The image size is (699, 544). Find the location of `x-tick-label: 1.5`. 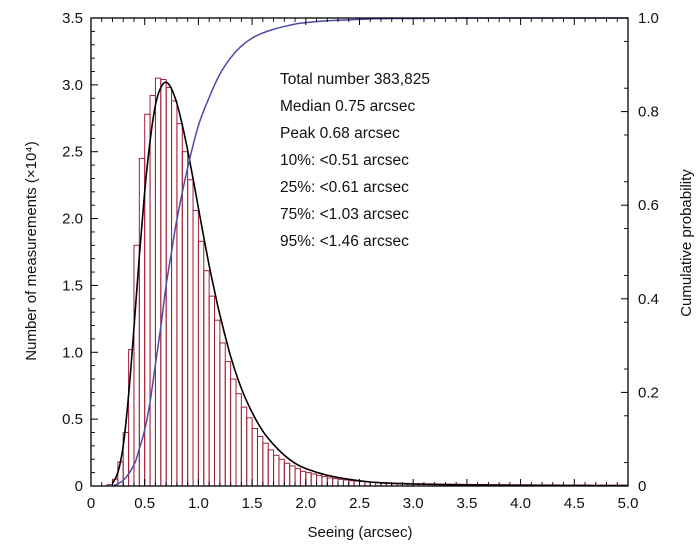

x-tick-label: 1.5 is located at coordinates (252, 503).